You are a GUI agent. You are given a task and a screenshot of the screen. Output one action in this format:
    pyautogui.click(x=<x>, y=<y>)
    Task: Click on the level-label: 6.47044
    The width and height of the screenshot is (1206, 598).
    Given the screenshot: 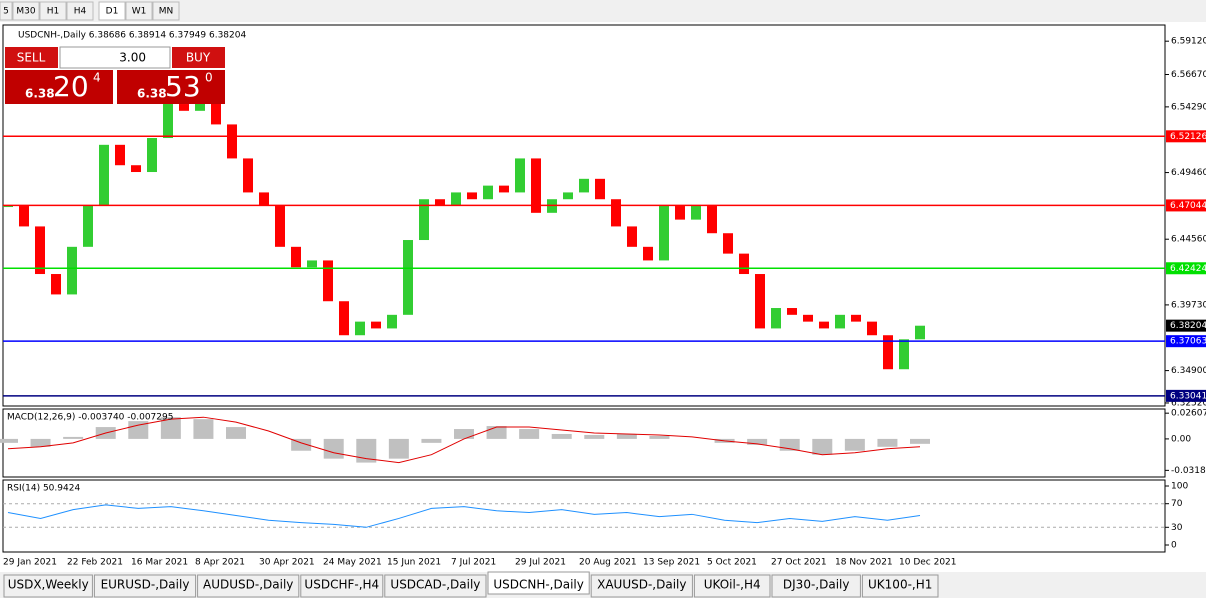 What is the action you would take?
    pyautogui.click(x=1188, y=206)
    